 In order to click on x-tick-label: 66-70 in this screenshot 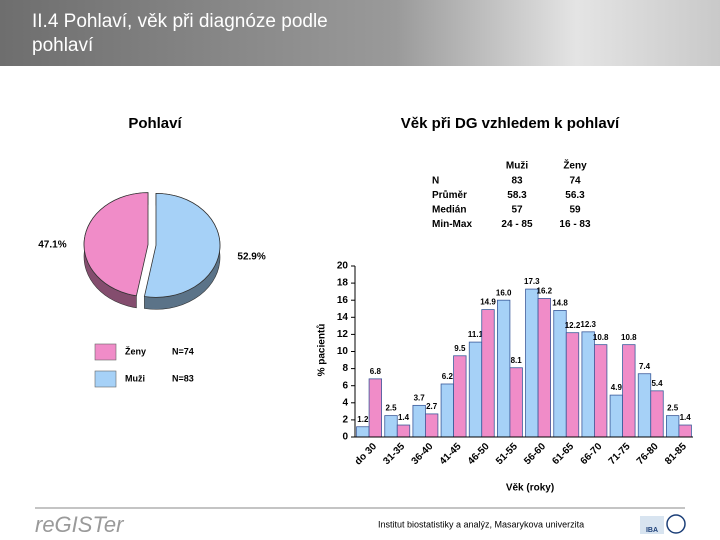, I will do `click(592, 454)`.